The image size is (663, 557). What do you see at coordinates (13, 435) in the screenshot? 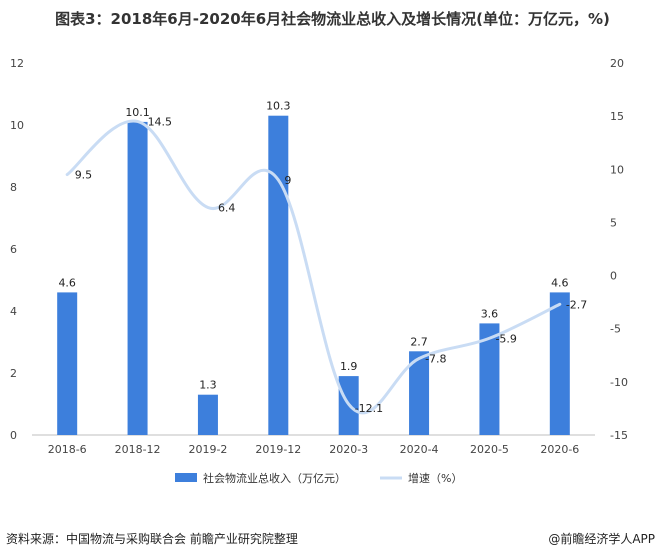
I see `y-left-tick-label: 0` at bounding box center [13, 435].